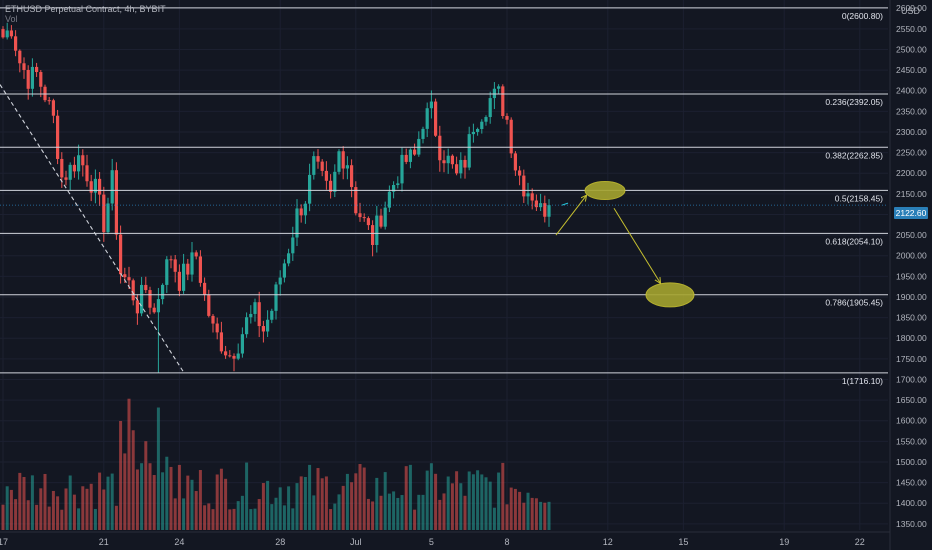 The height and width of the screenshot is (550, 932). Describe the element at coordinates (636, 245) in the screenshot. I see `arrow-down-to-target` at that location.